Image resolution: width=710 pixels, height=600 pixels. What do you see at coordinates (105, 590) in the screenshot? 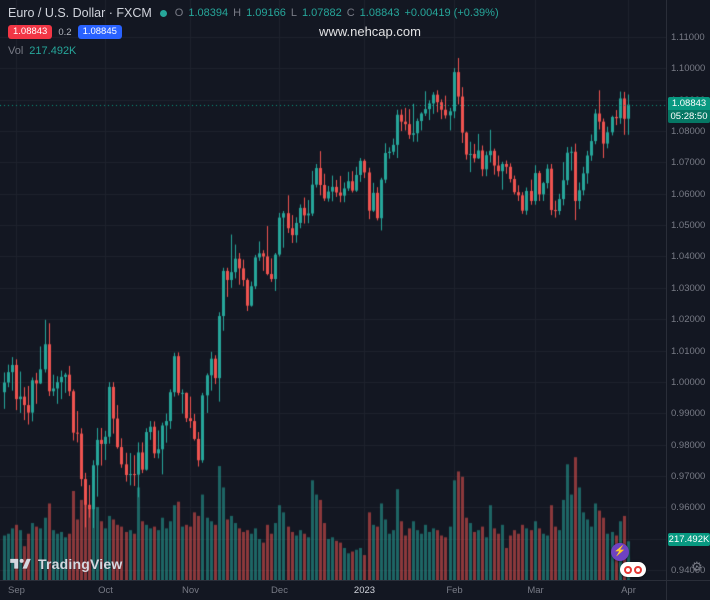
I see `time-tick-label: Oct` at bounding box center [105, 590].